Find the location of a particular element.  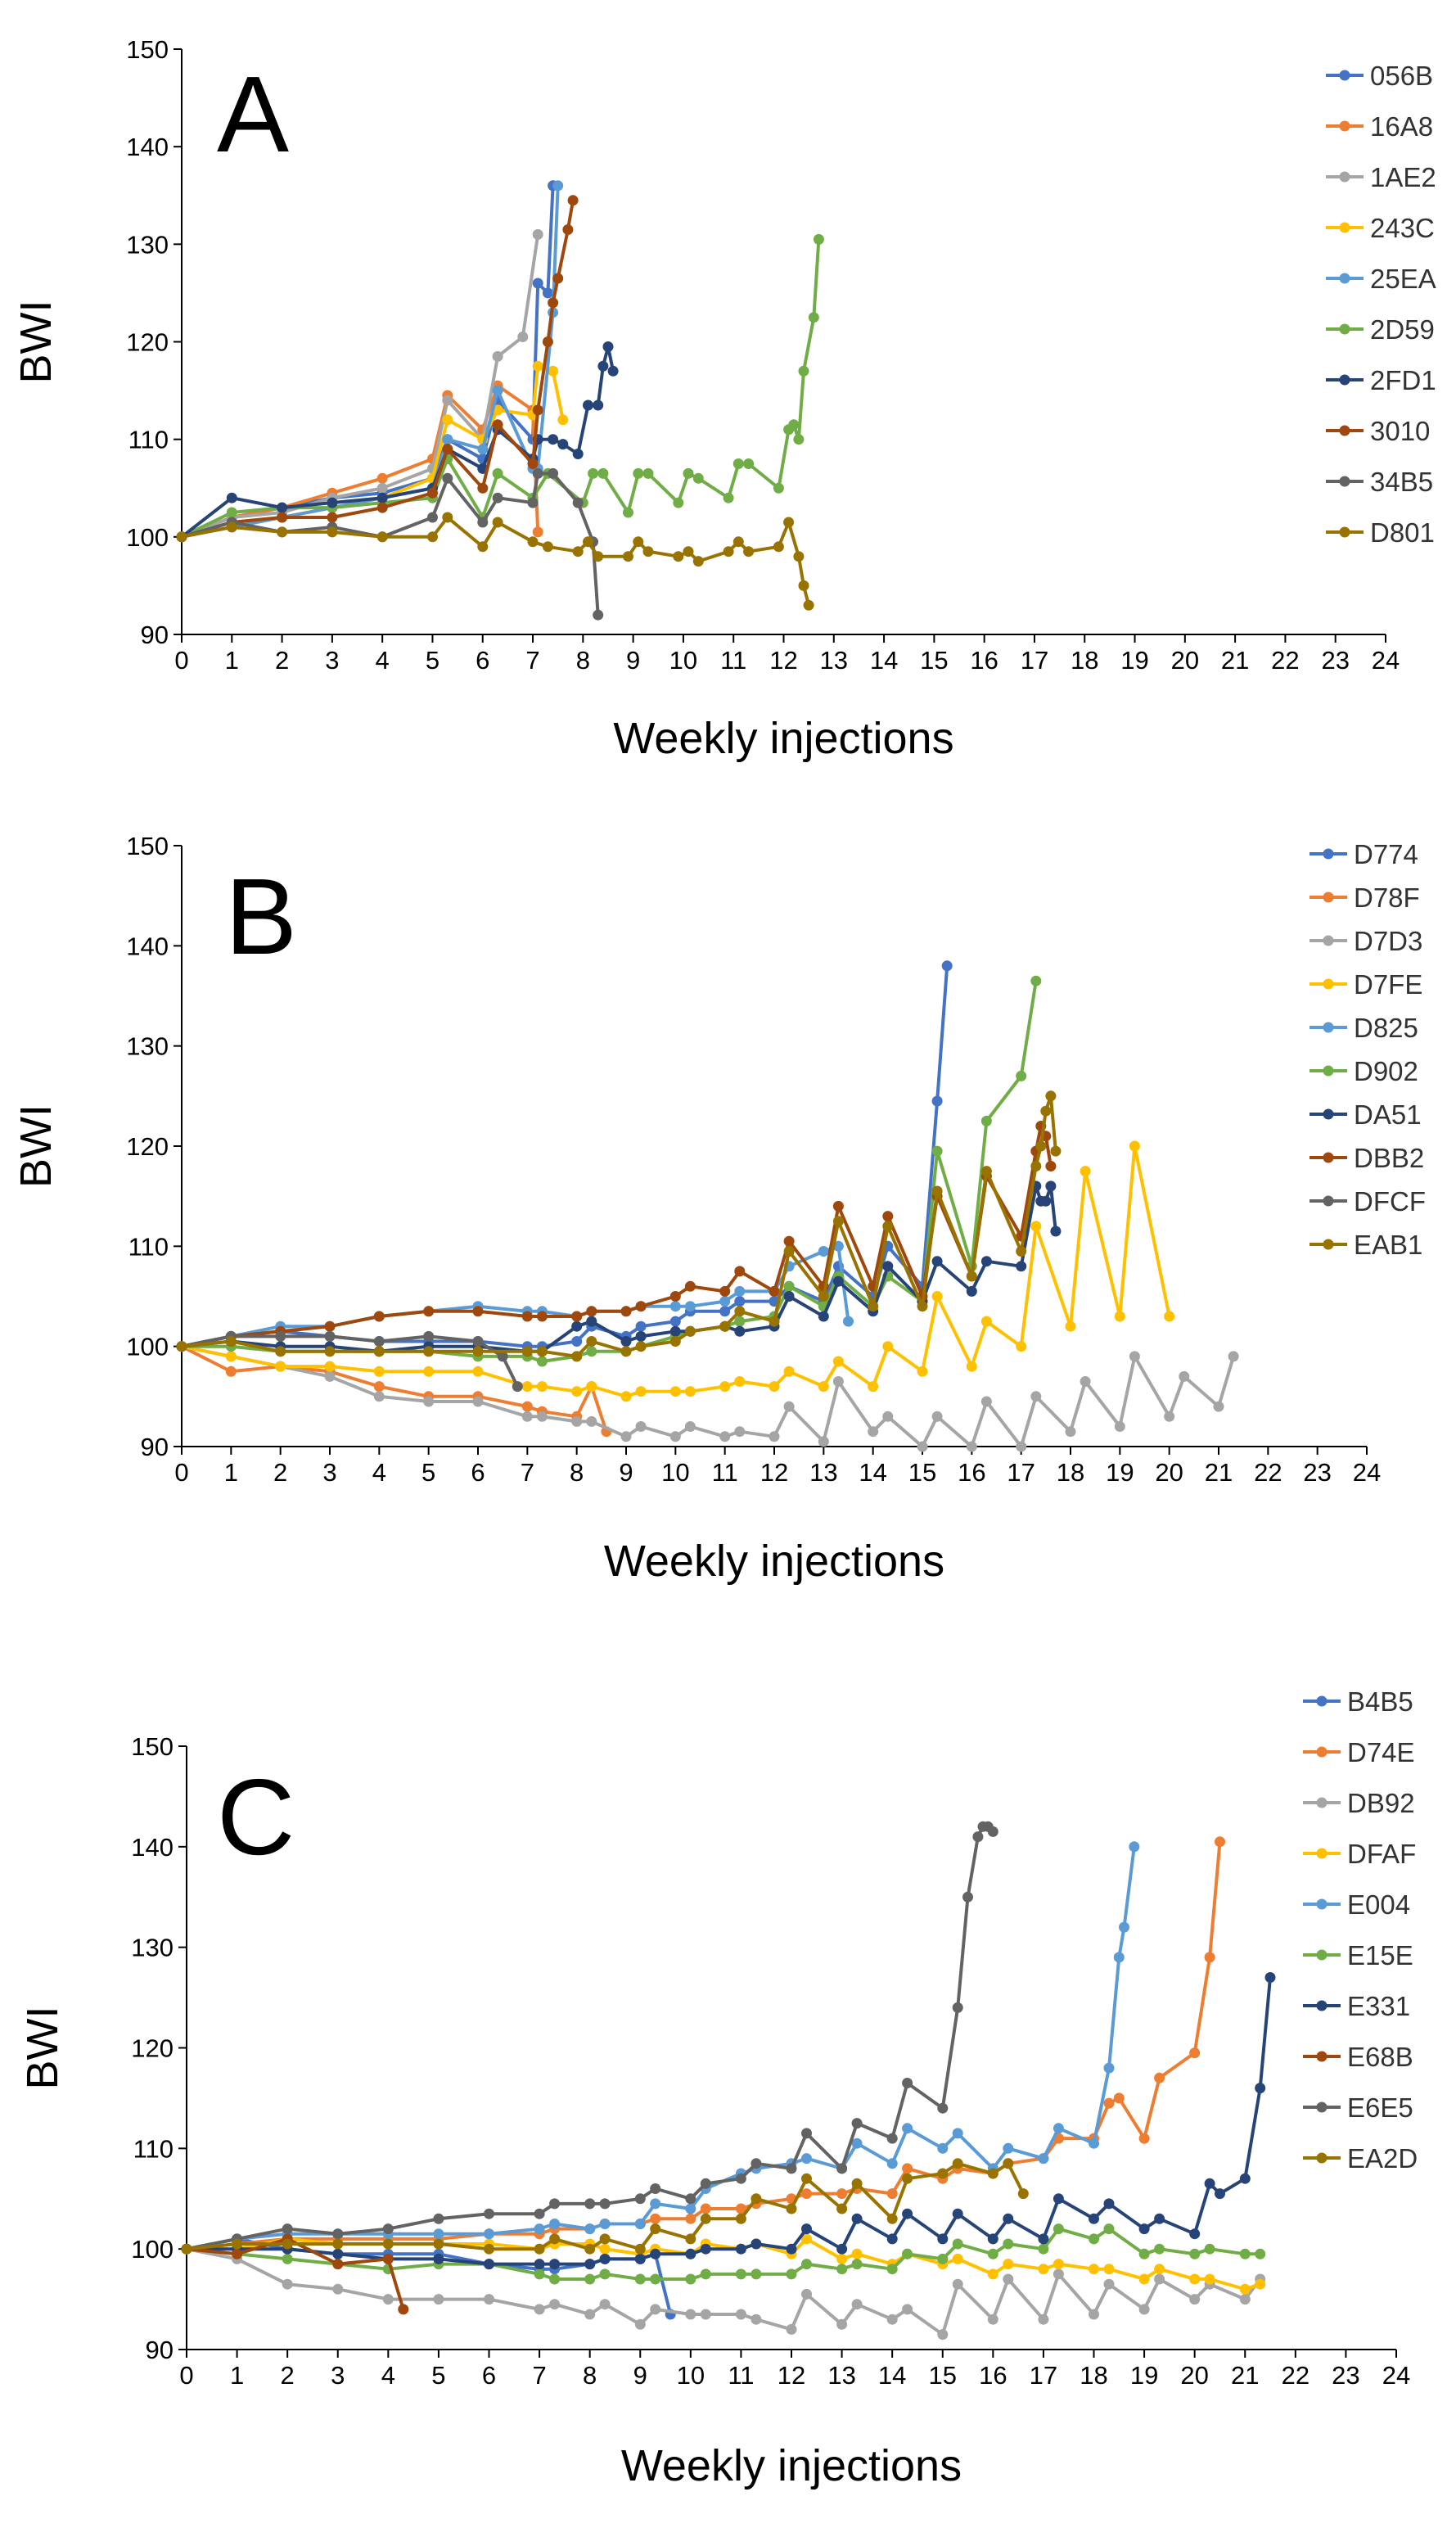

series-EA2D is located at coordinates (605, 2206).